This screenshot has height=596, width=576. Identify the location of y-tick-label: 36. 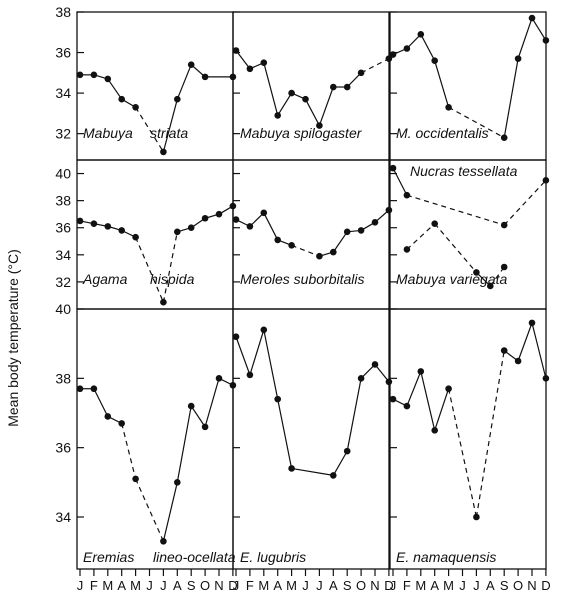
(63, 228).